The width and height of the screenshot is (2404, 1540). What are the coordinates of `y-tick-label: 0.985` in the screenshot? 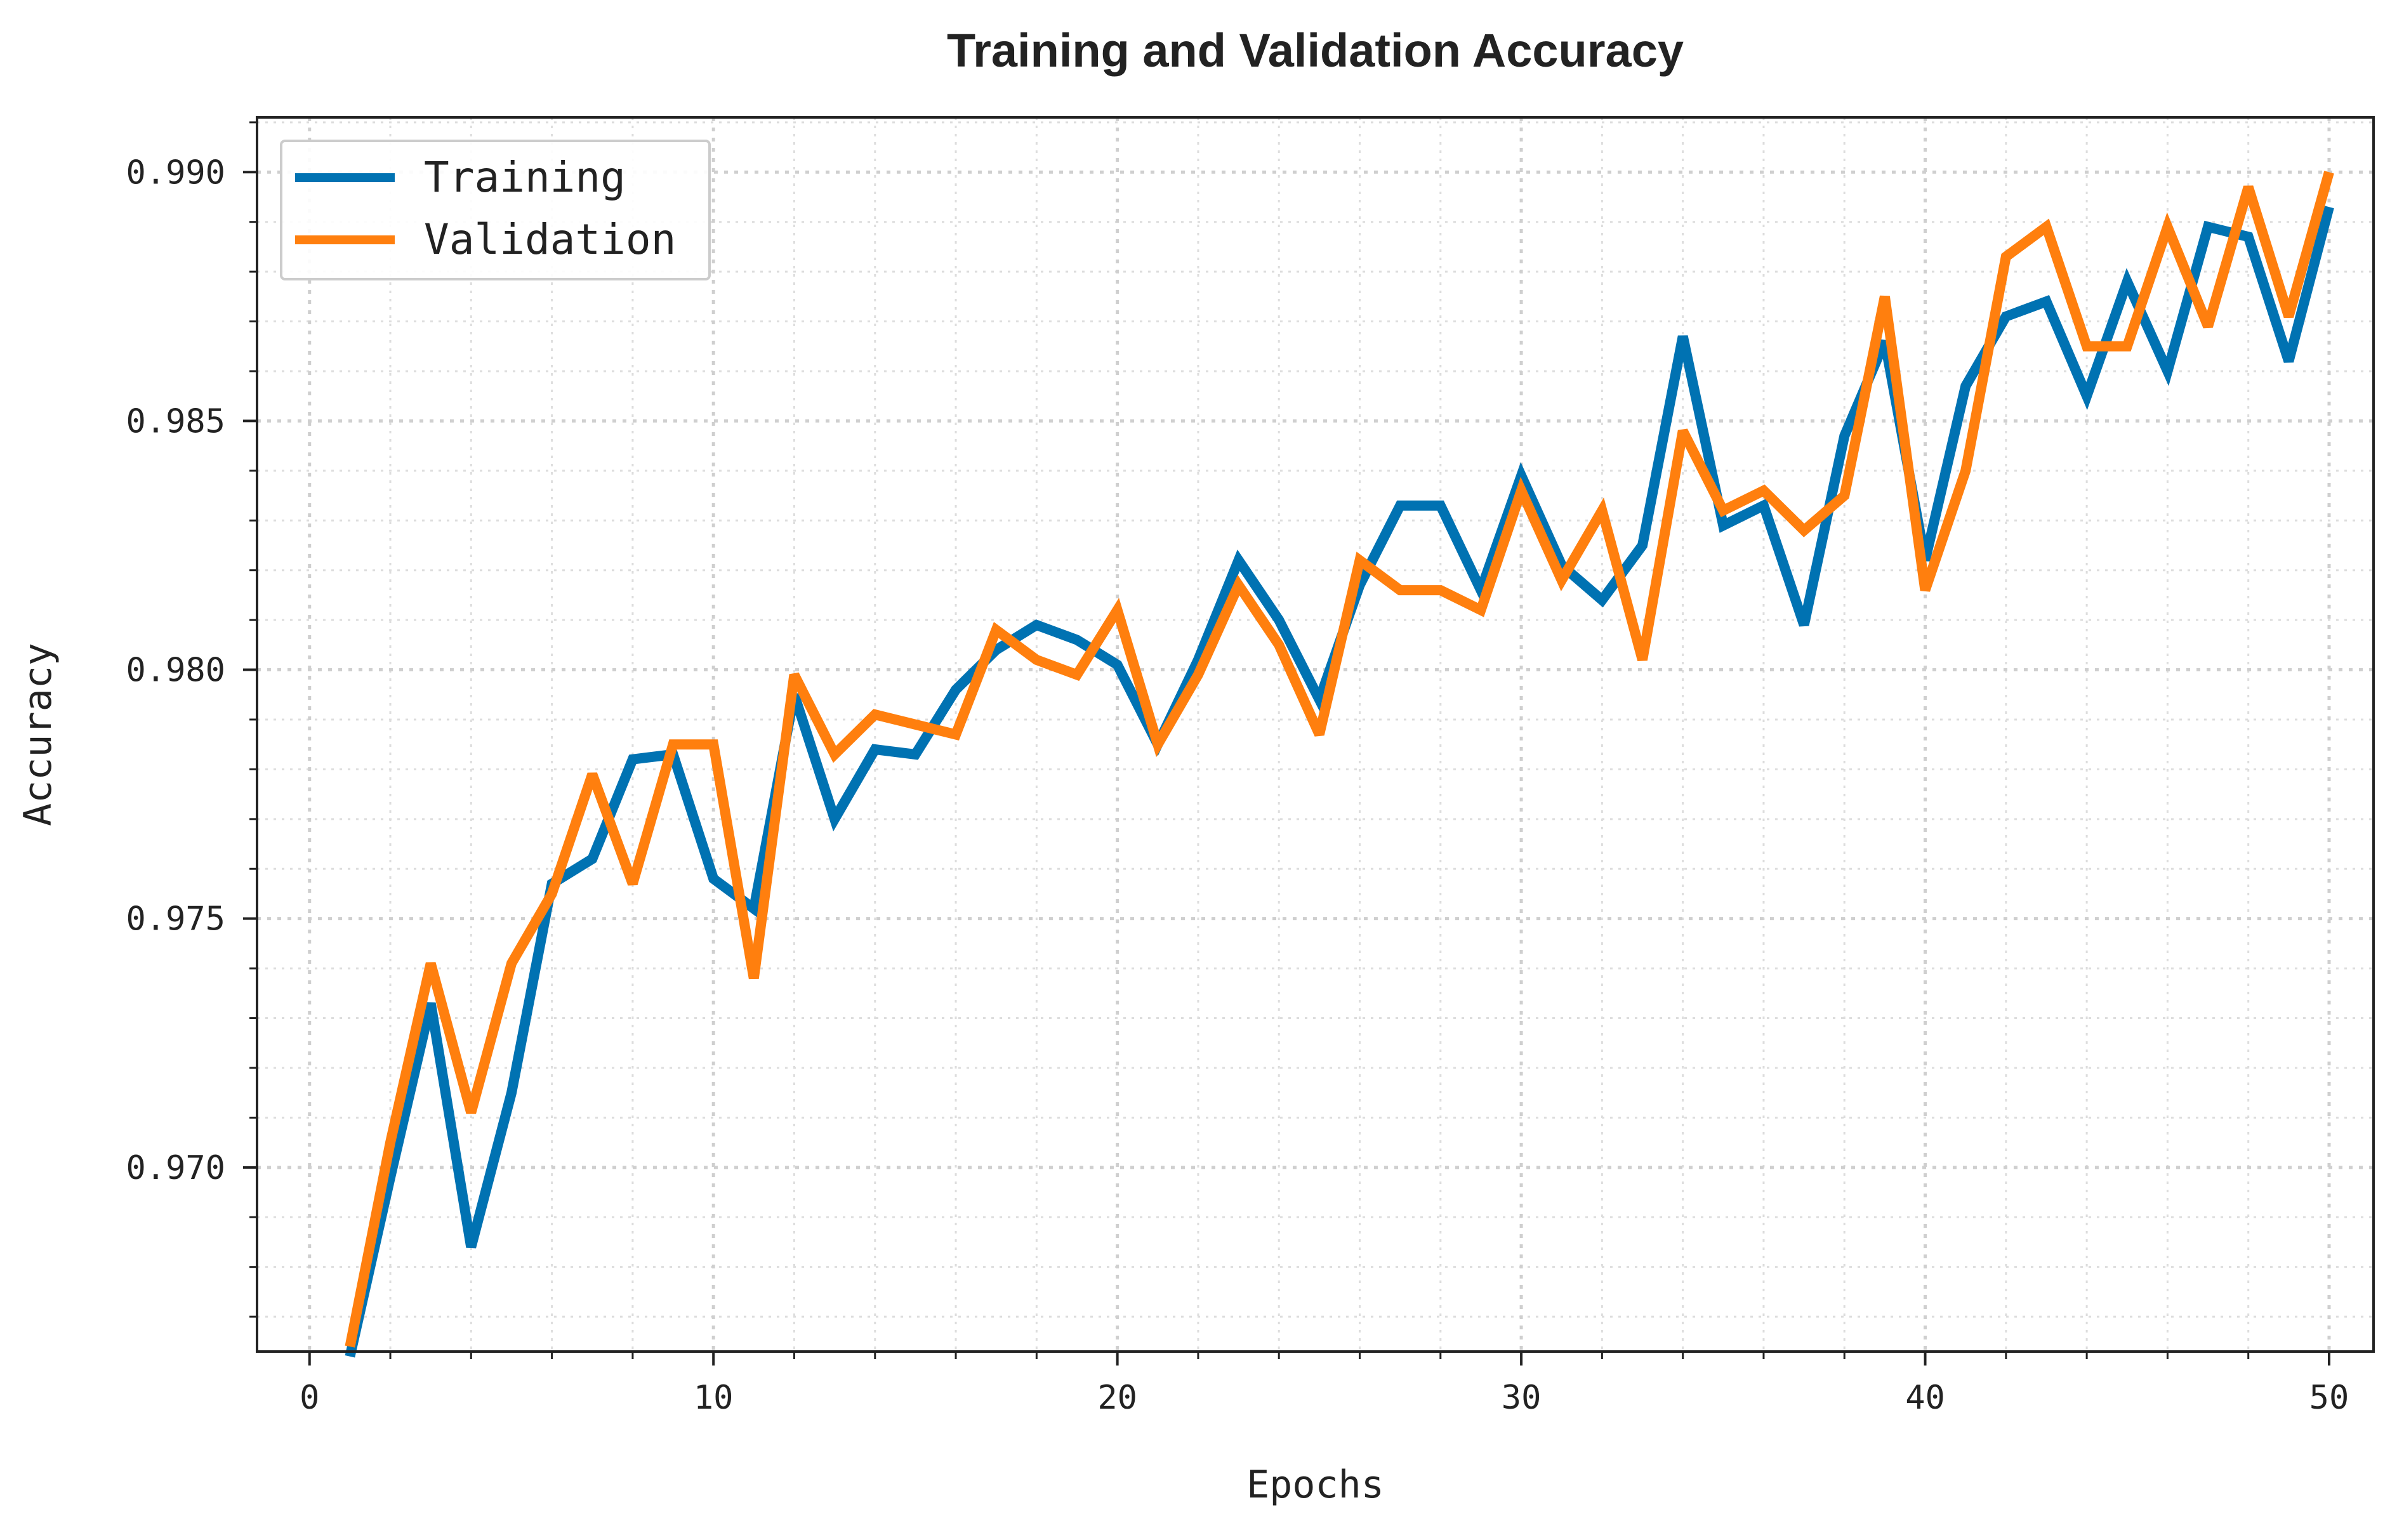 It's located at (175, 421).